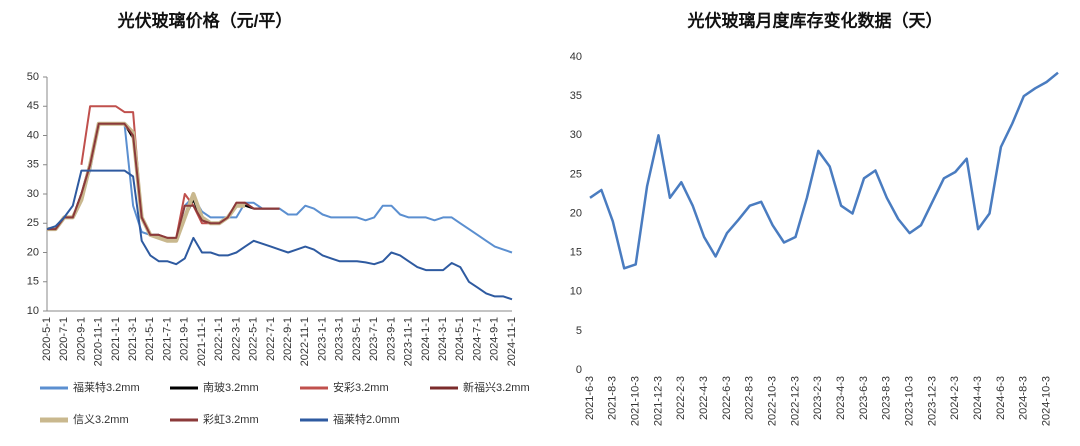 This screenshot has width=1080, height=446. Describe the element at coordinates (202, 341) in the screenshot. I see `x-tick-label: 2021-11-1` at that location.